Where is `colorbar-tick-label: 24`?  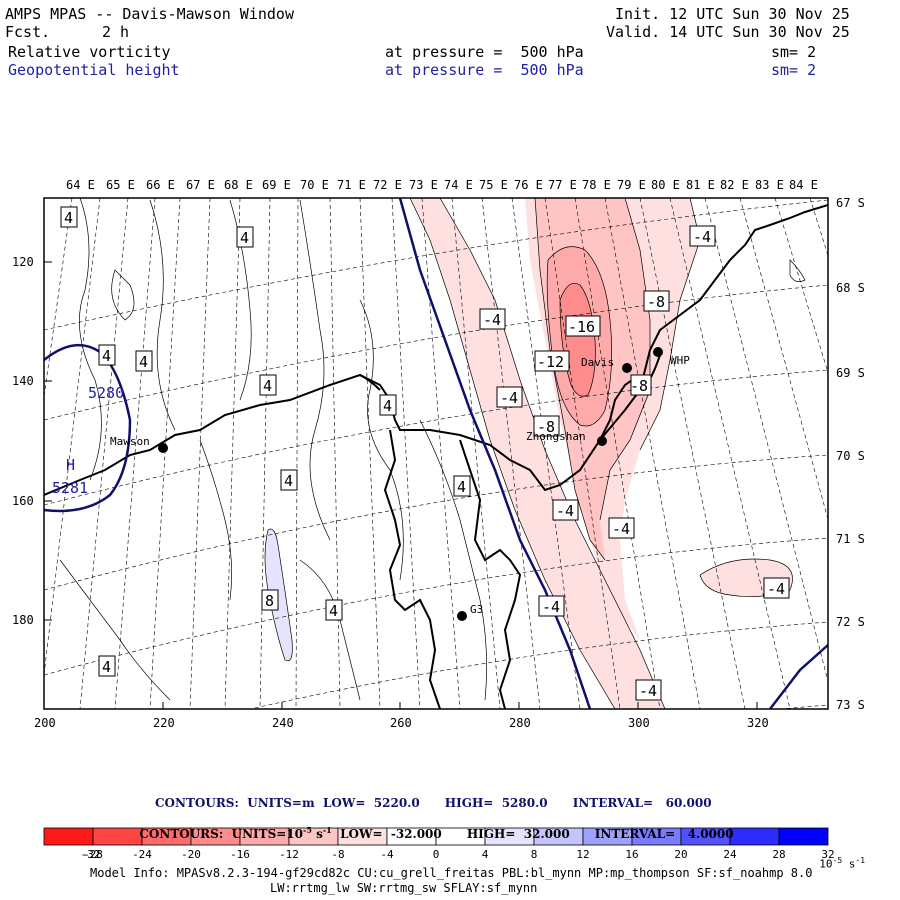
colorbar-tick-label: 24 is located at coordinates (730, 854).